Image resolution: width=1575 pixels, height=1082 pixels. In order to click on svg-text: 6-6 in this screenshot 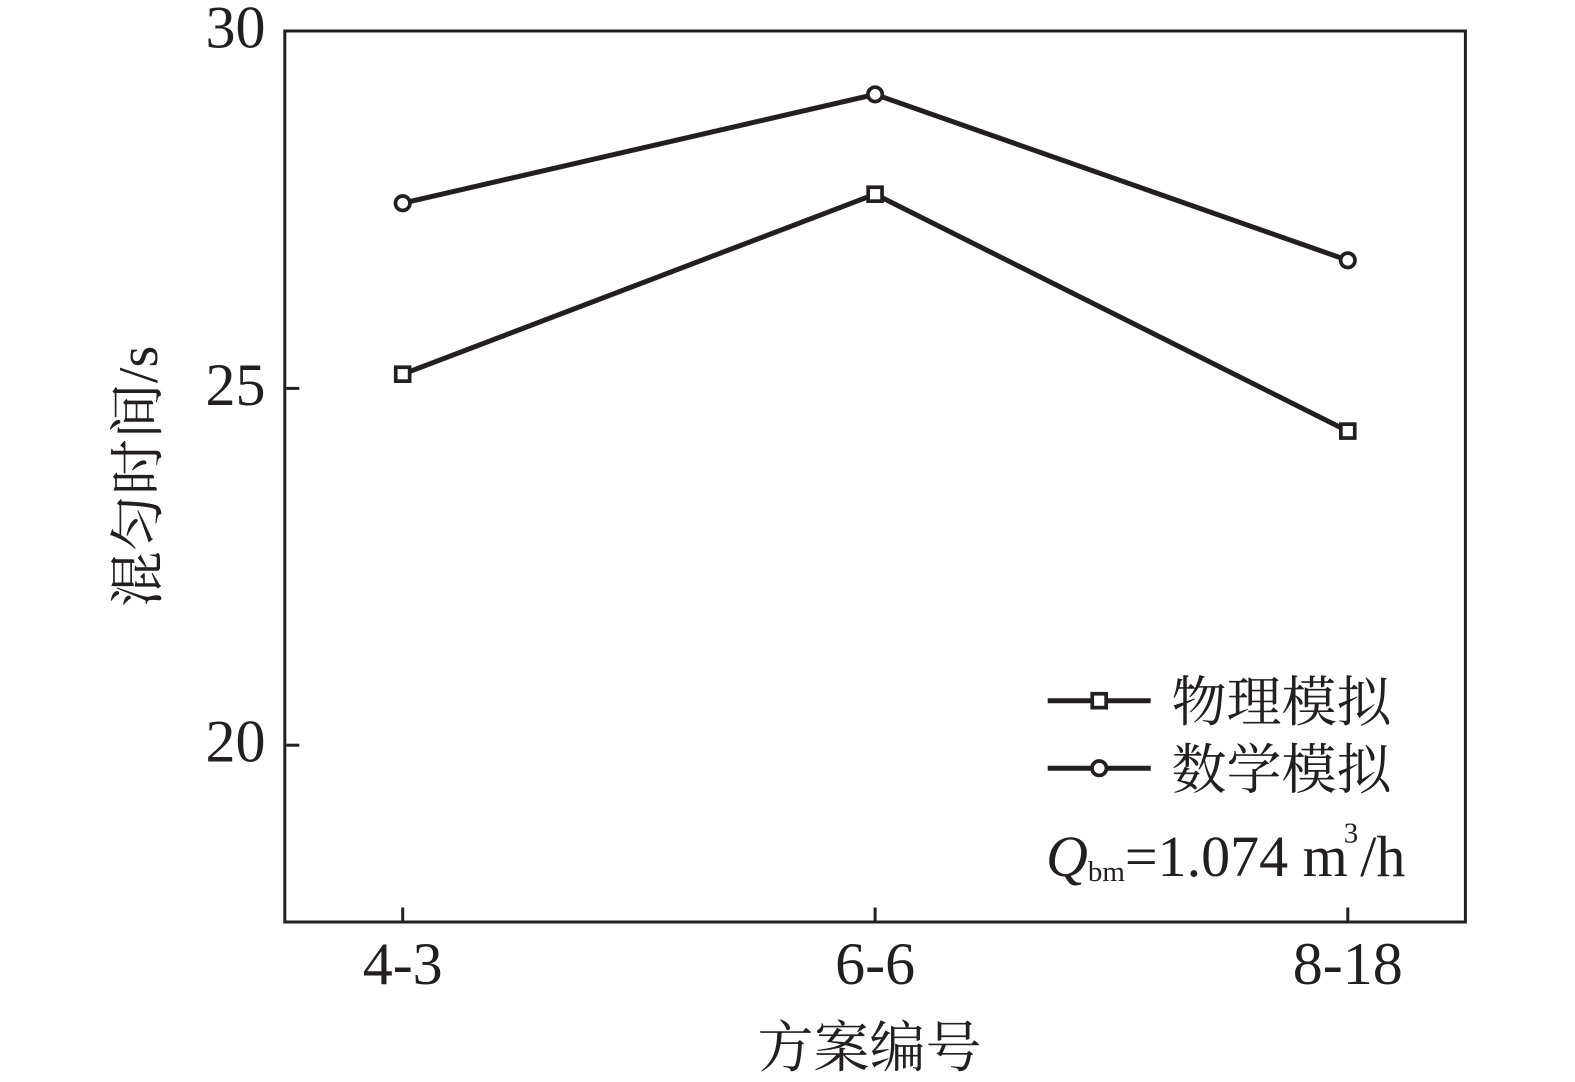, I will do `click(875, 964)`.